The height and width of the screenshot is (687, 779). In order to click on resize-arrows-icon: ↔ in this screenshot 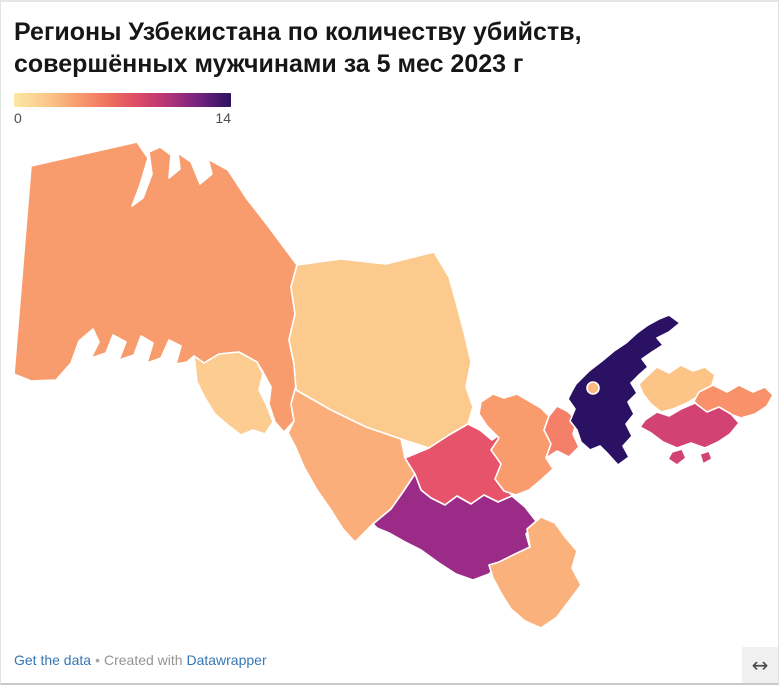, I will do `click(760, 665)`.